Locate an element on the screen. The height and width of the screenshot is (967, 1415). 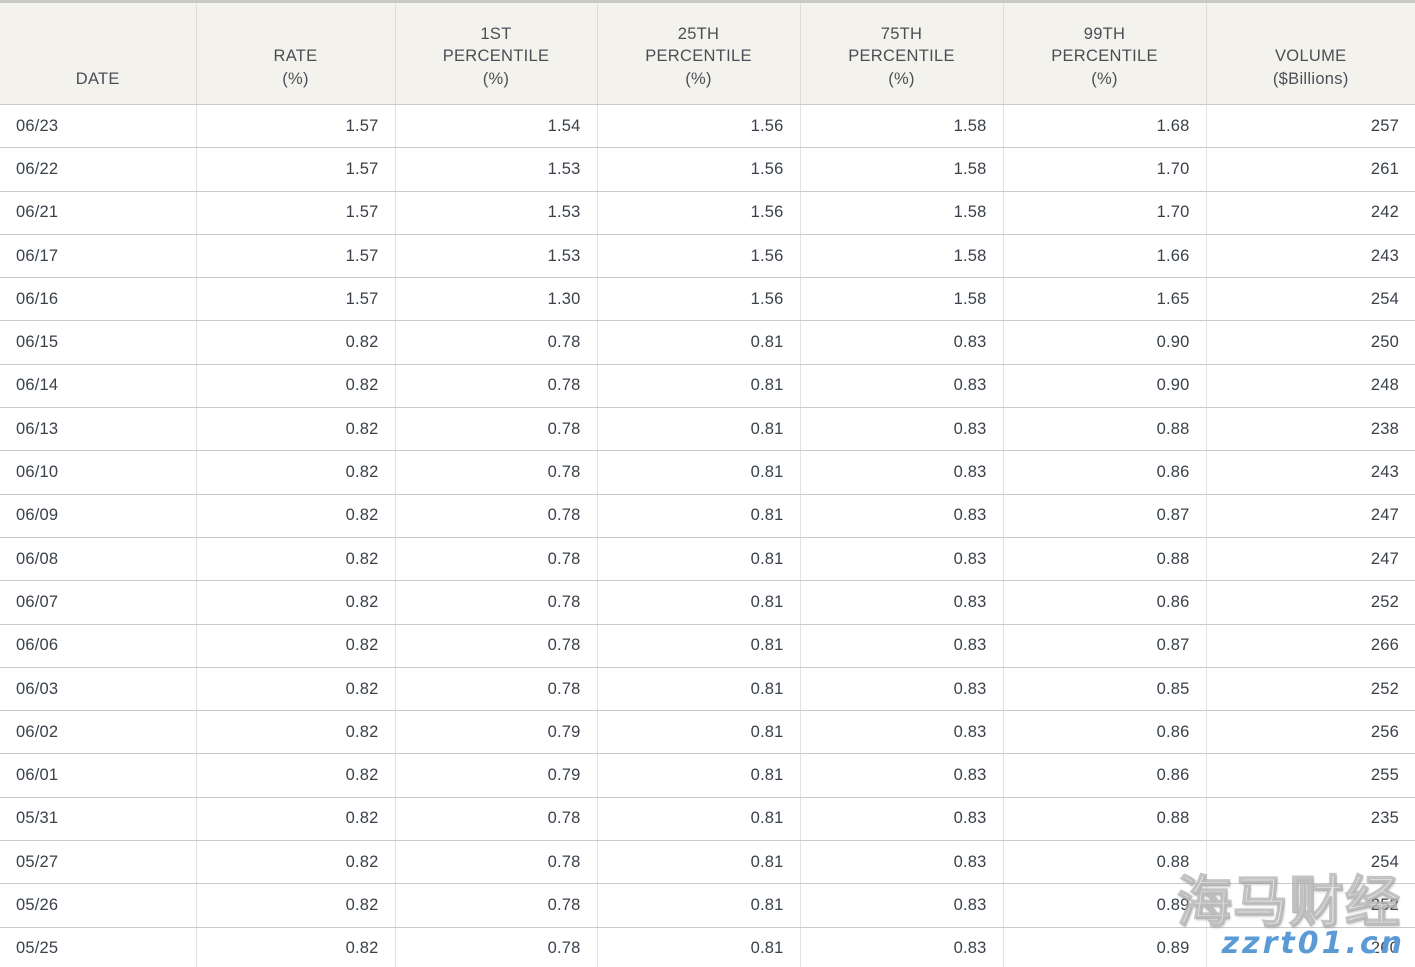
column-header-rate: RATE (%) is located at coordinates (296, 53).